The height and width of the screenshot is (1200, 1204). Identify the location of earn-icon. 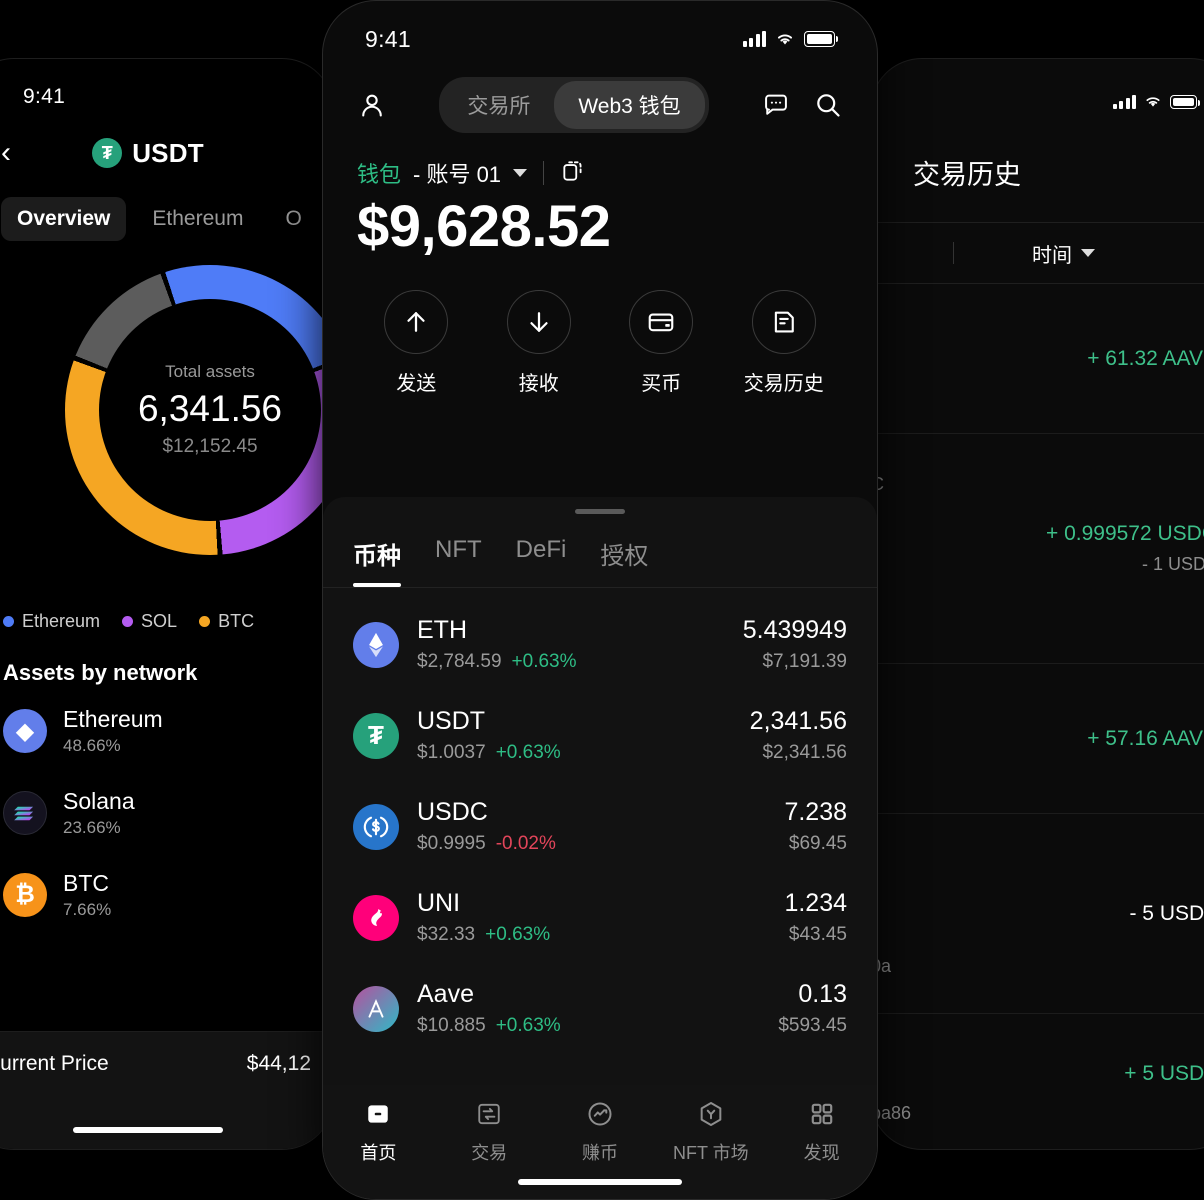
(600, 1114).